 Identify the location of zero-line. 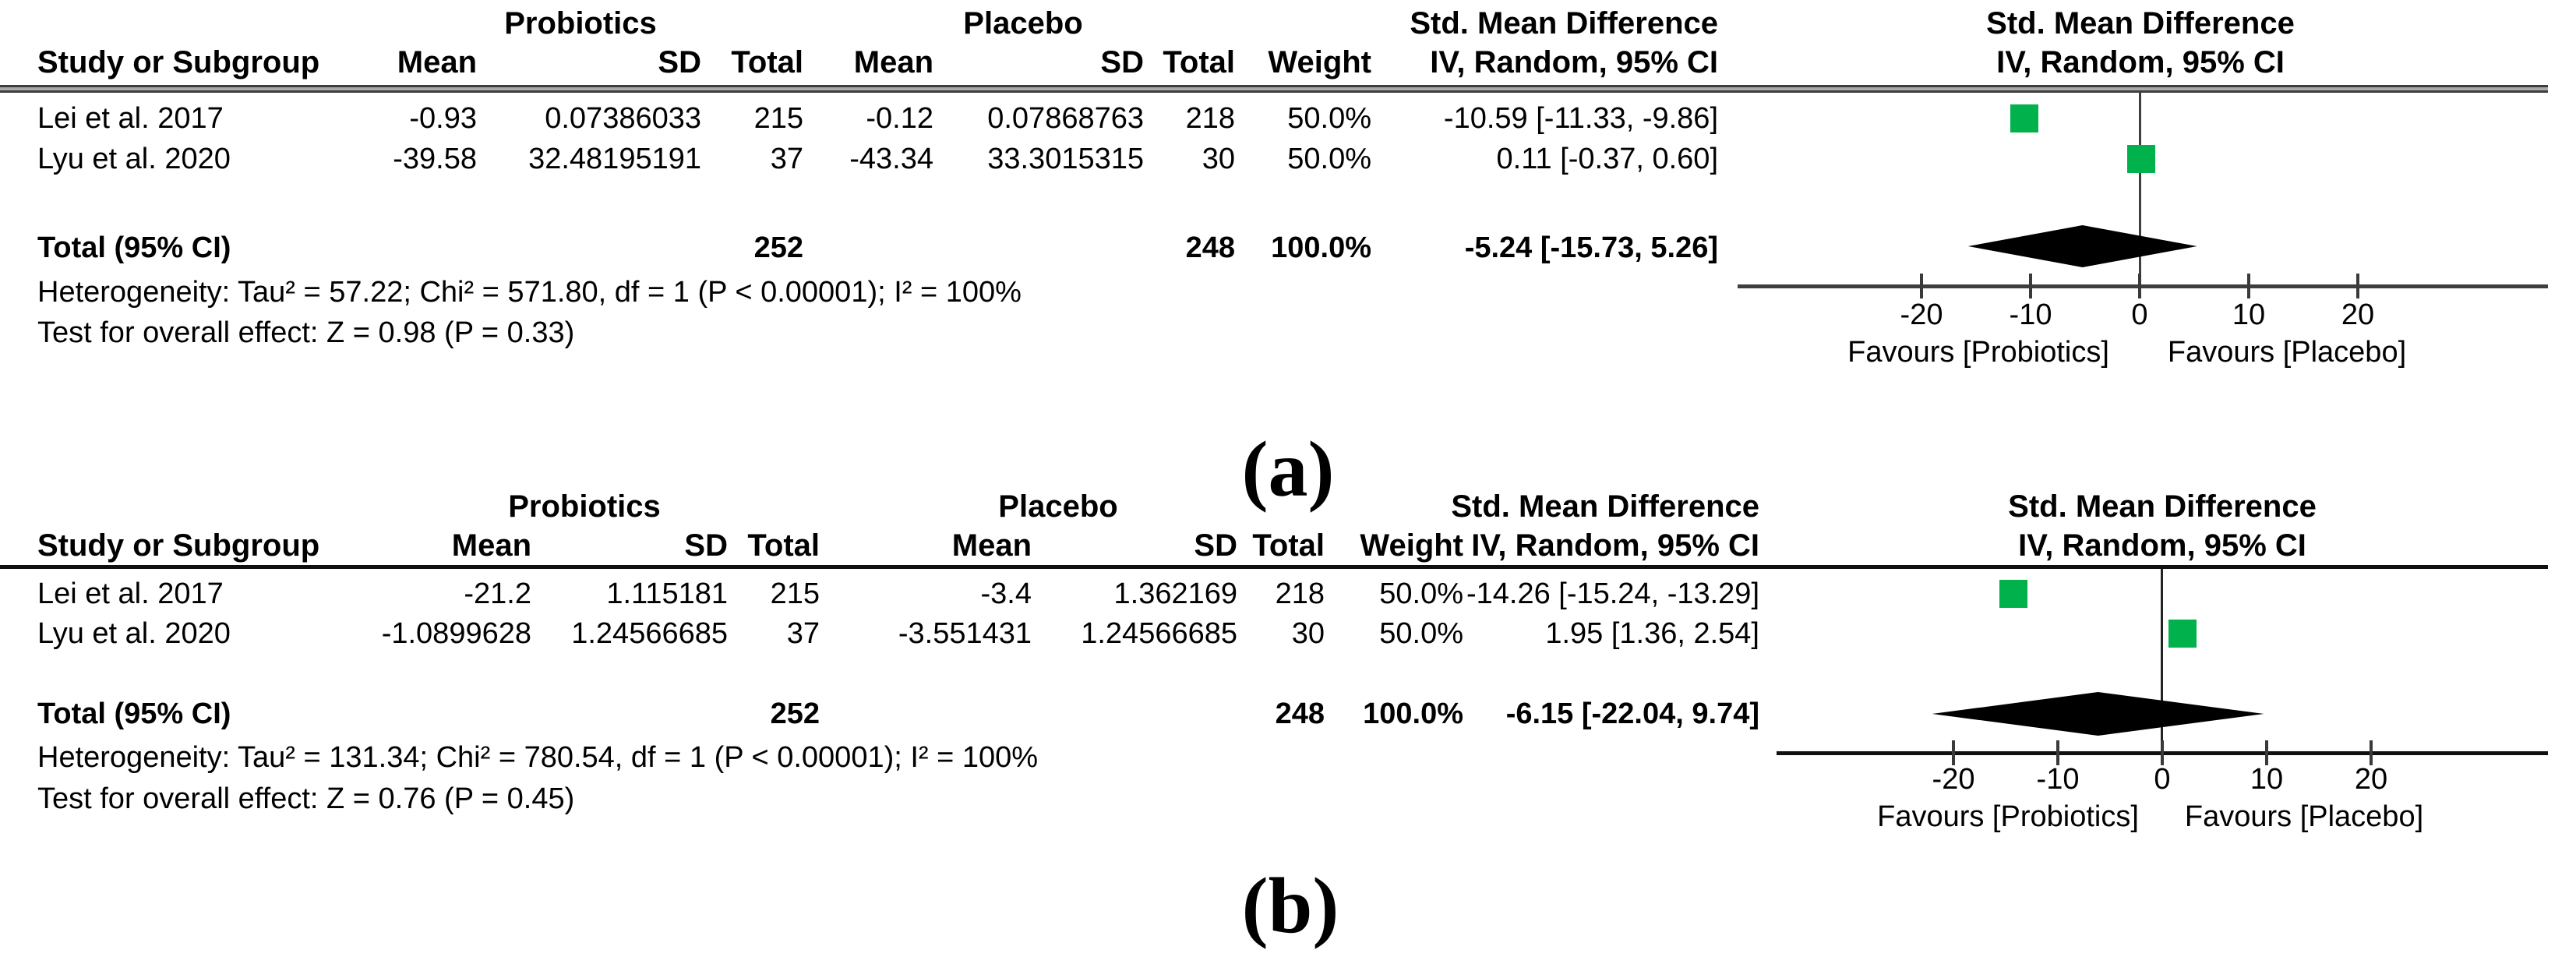
(2162, 661).